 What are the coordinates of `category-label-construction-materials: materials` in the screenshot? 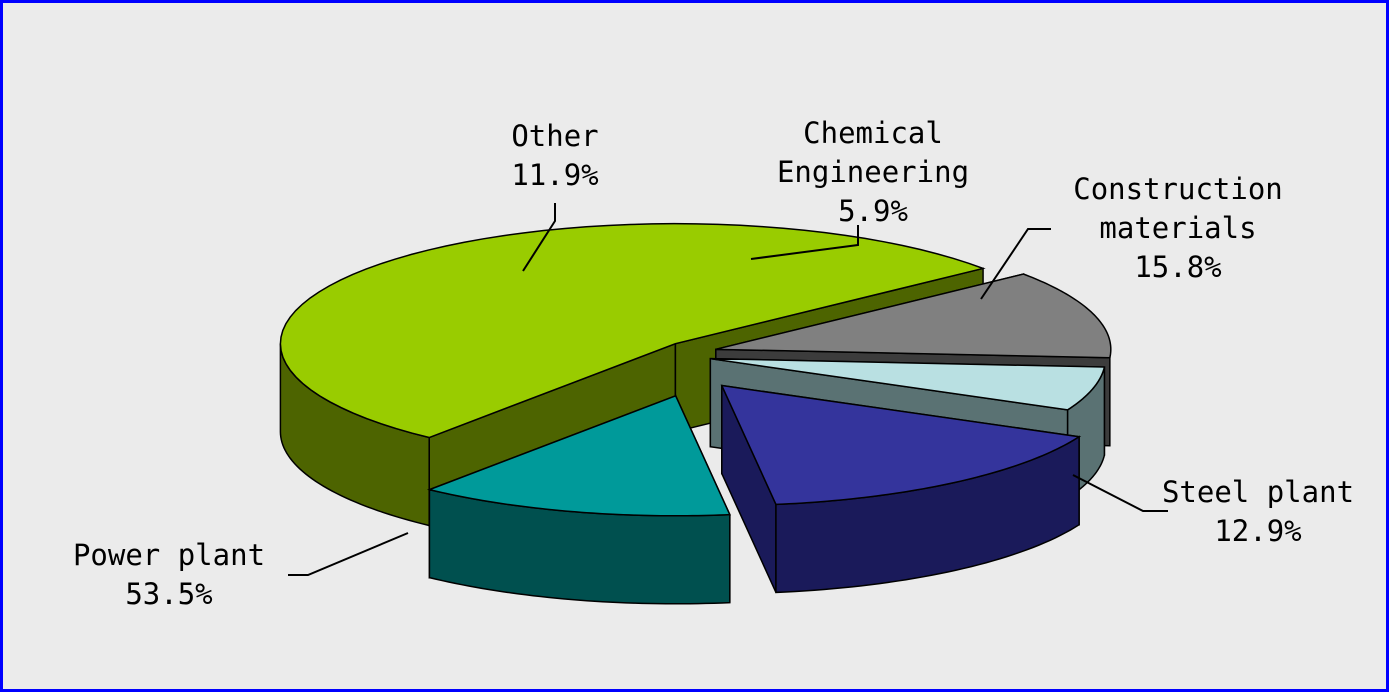 It's located at (1177, 228).